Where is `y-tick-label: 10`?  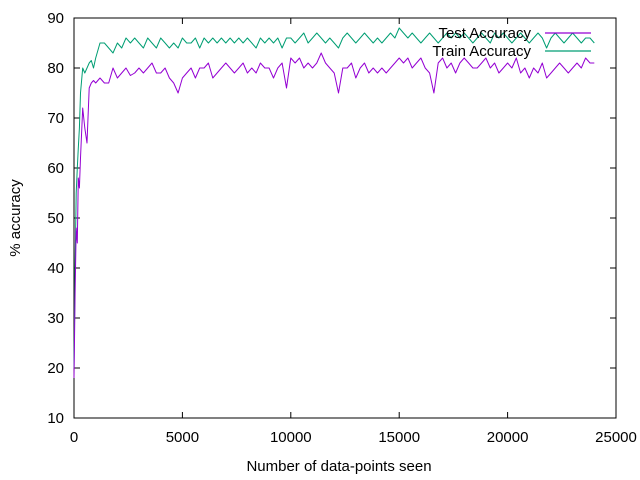 y-tick-label: 10 is located at coordinates (55, 418).